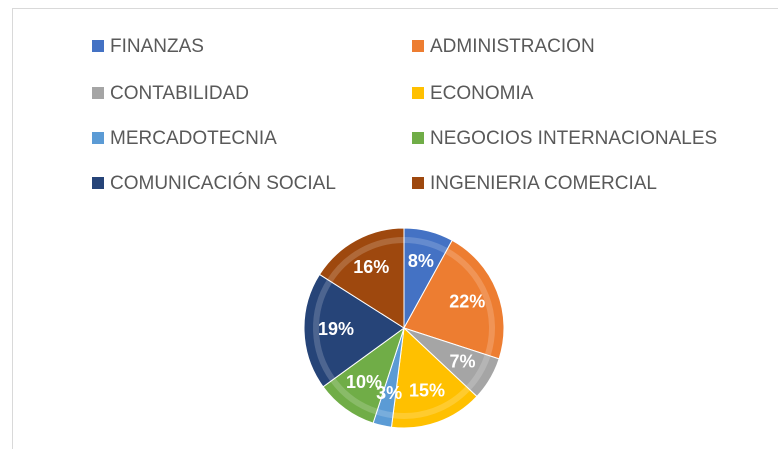 The image size is (778, 449). Describe the element at coordinates (193, 138) in the screenshot. I see `legend-label: MERCADOTECNIA` at that location.